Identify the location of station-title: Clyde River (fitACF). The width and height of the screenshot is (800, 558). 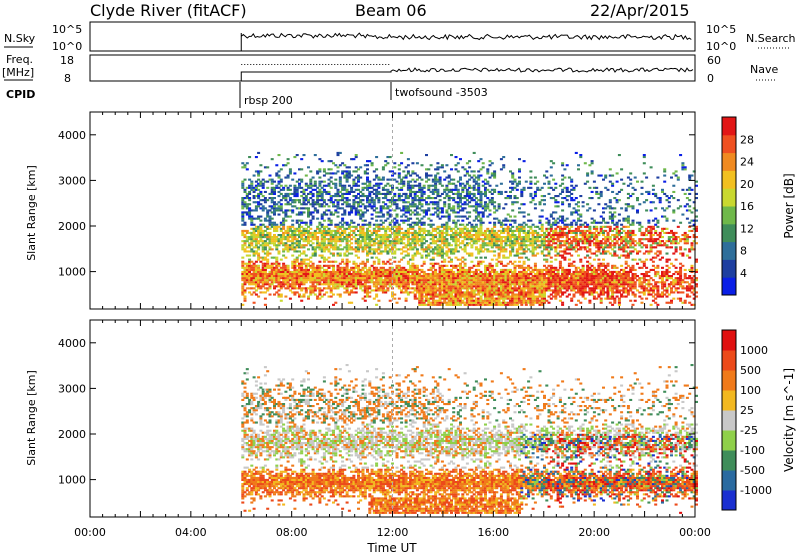
(168, 10).